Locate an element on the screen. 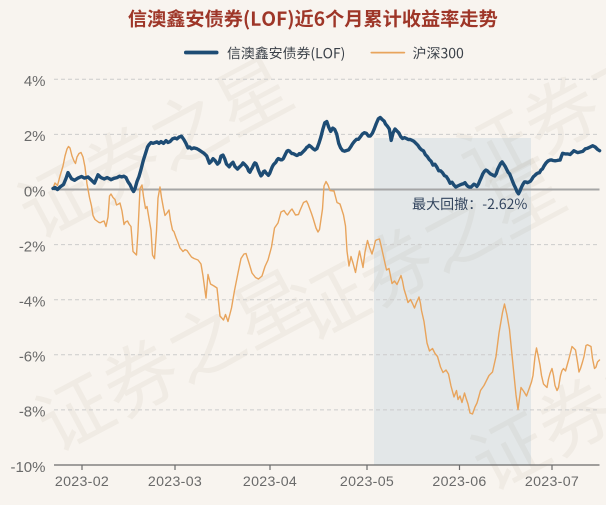  svg-text: -4% is located at coordinates (32, 302).